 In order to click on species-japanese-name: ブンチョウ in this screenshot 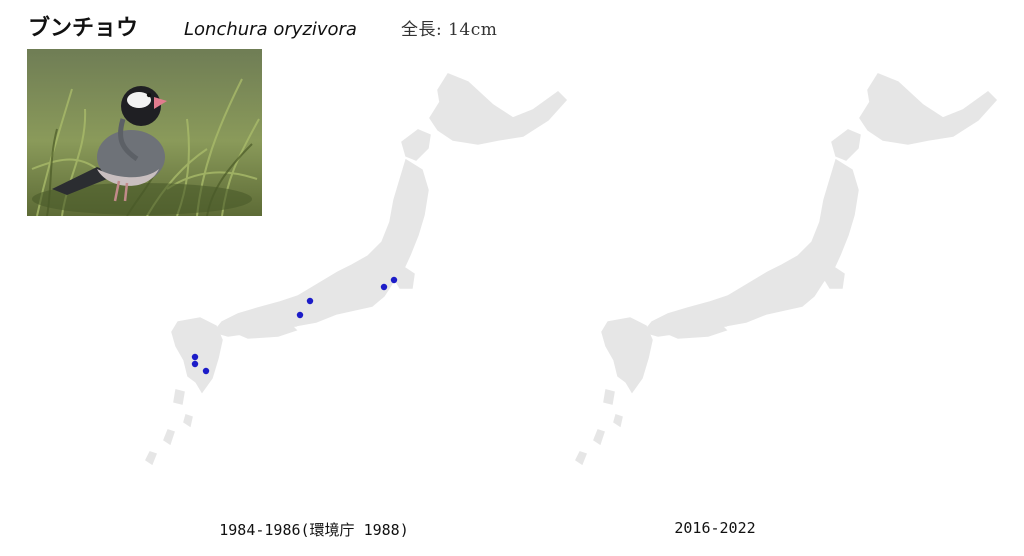, I will do `click(83, 28)`.